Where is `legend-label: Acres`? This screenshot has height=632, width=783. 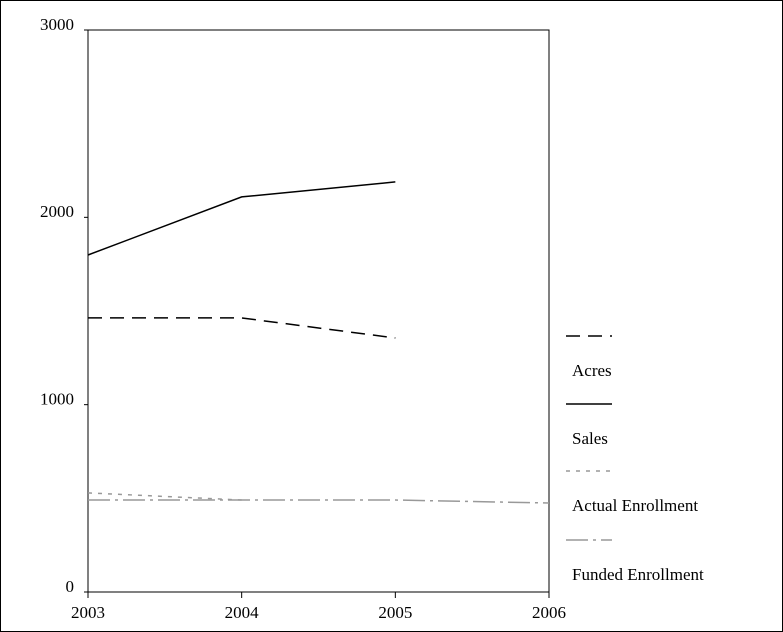 legend-label: Acres is located at coordinates (592, 370).